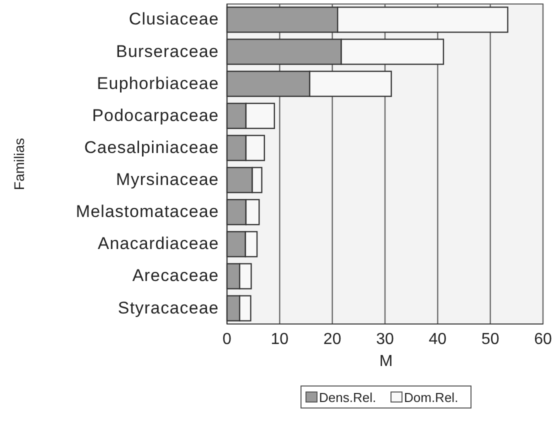 The image size is (555, 424). What do you see at coordinates (158, 244) in the screenshot?
I see `y-tick-label: Anacardiaceae` at bounding box center [158, 244].